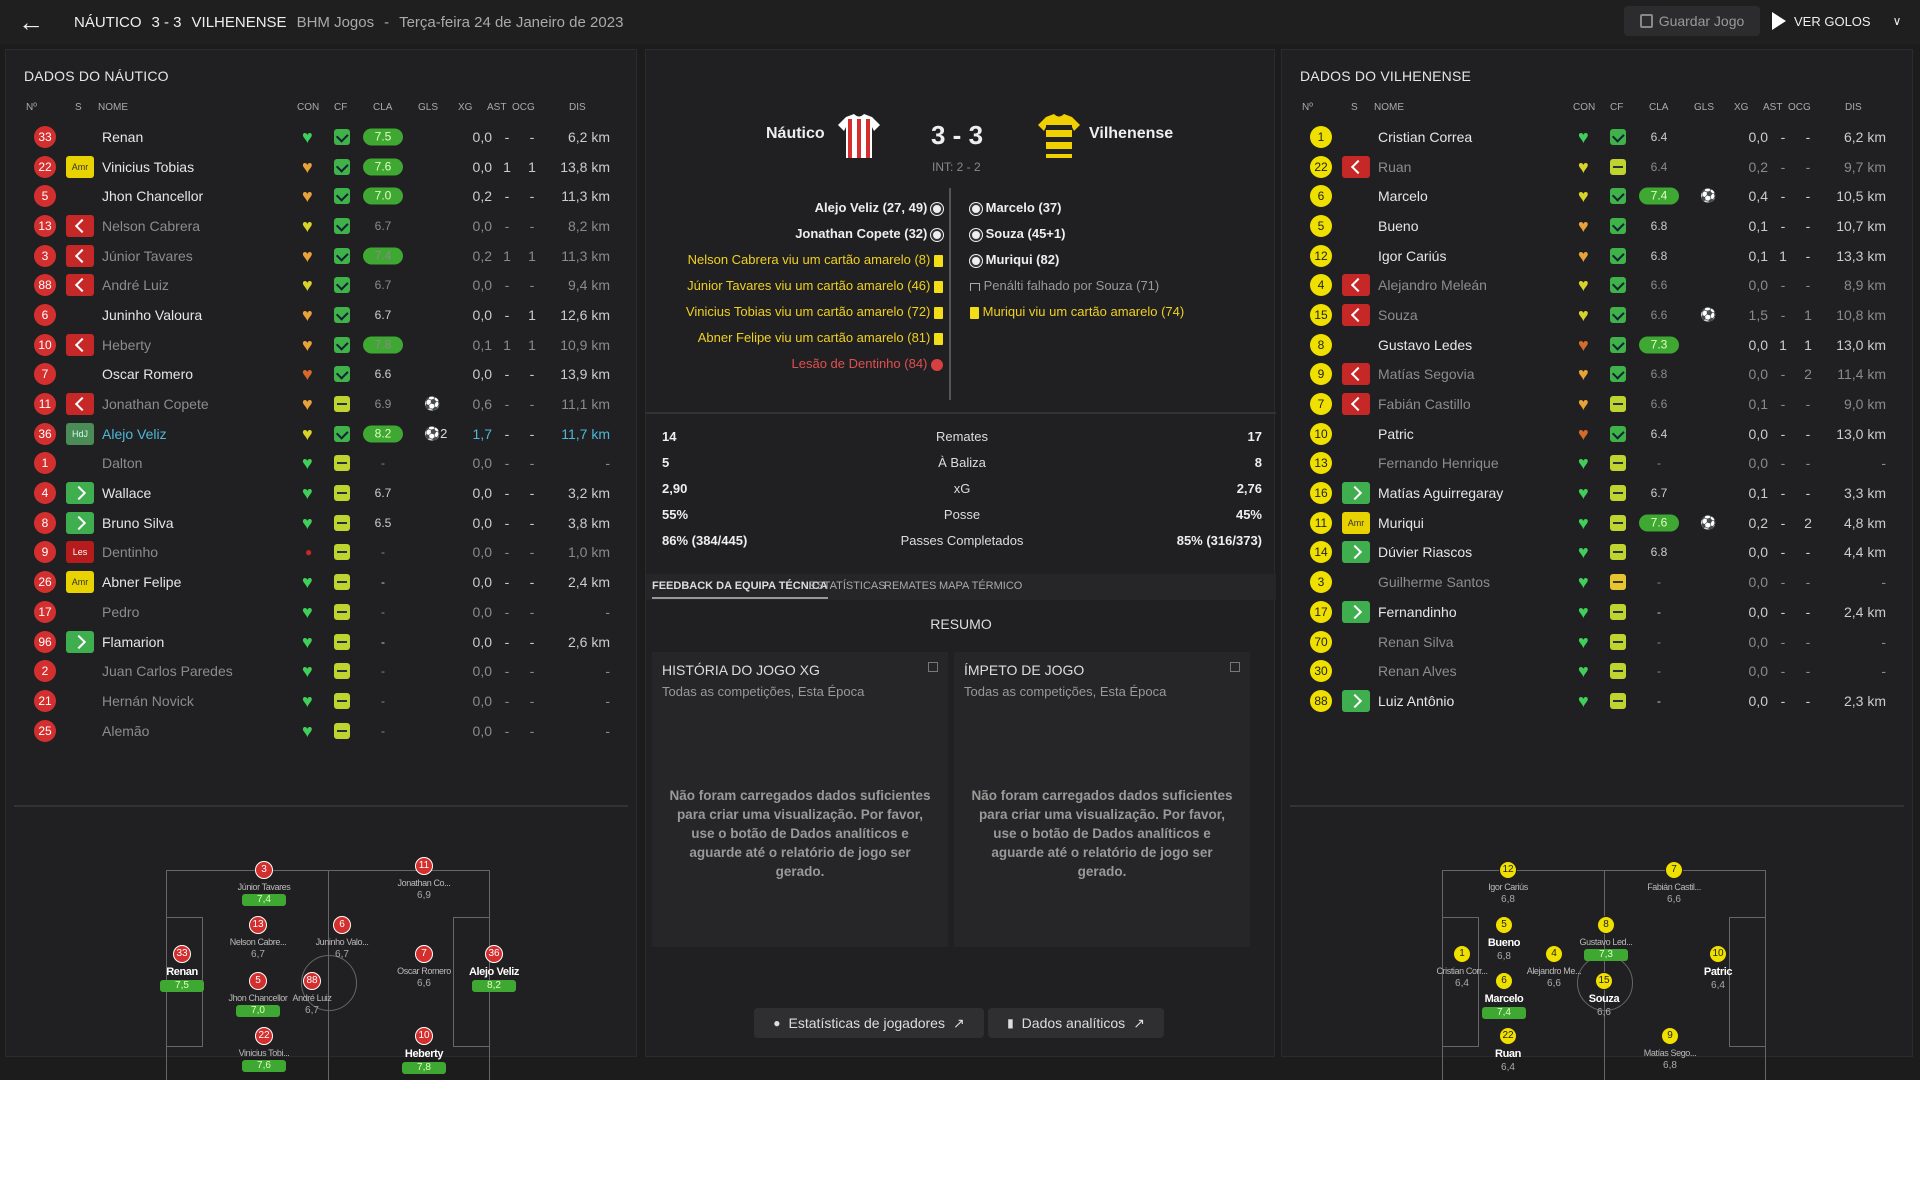  I want to click on player-name: Pedro, so click(121, 611).